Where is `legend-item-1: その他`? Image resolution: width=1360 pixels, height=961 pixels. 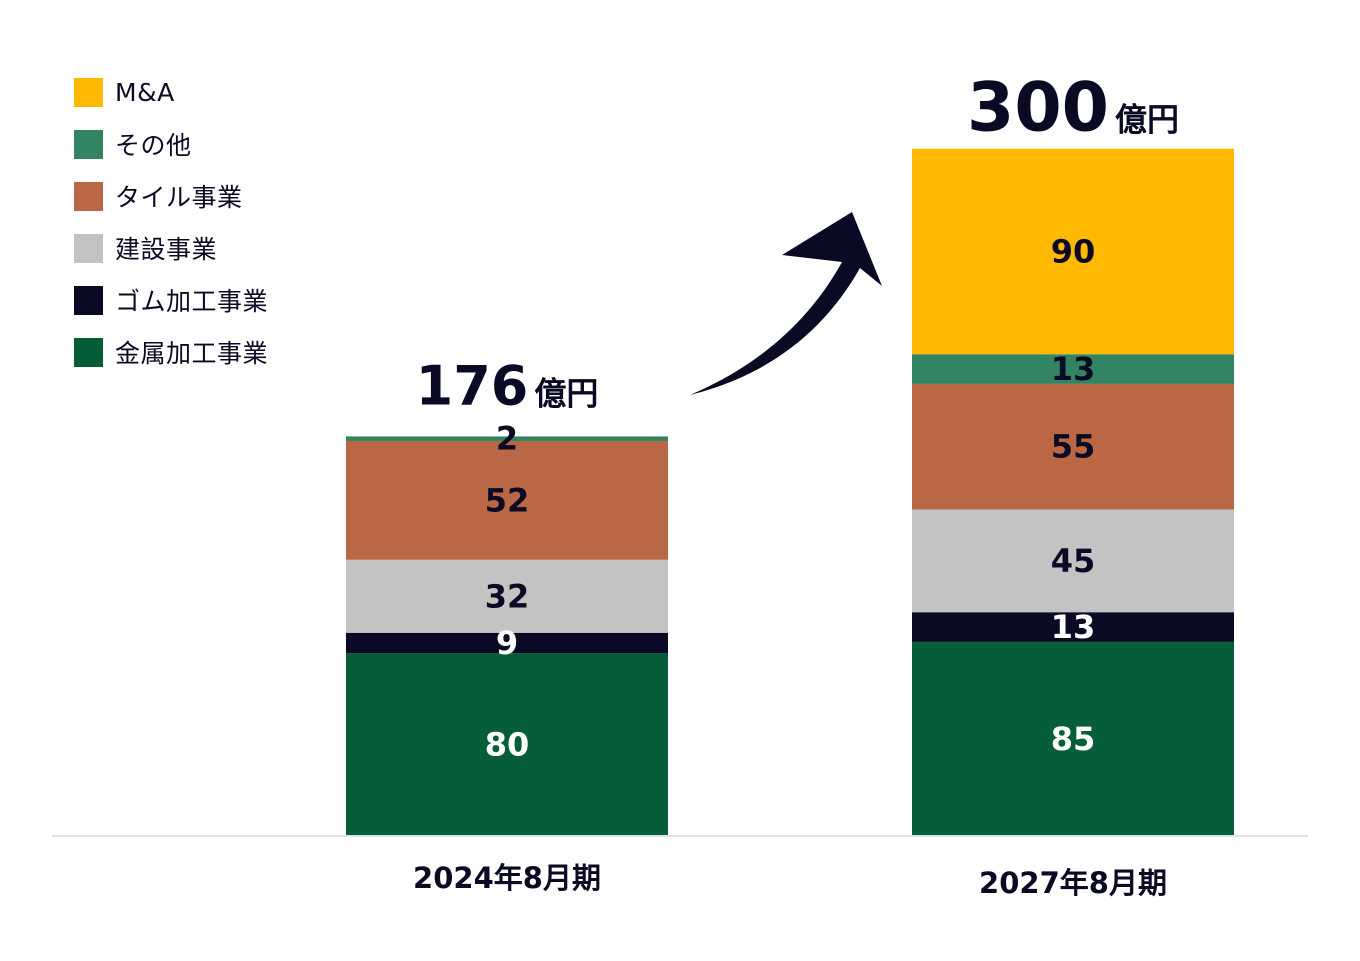 legend-item-1: その他 is located at coordinates (171, 144).